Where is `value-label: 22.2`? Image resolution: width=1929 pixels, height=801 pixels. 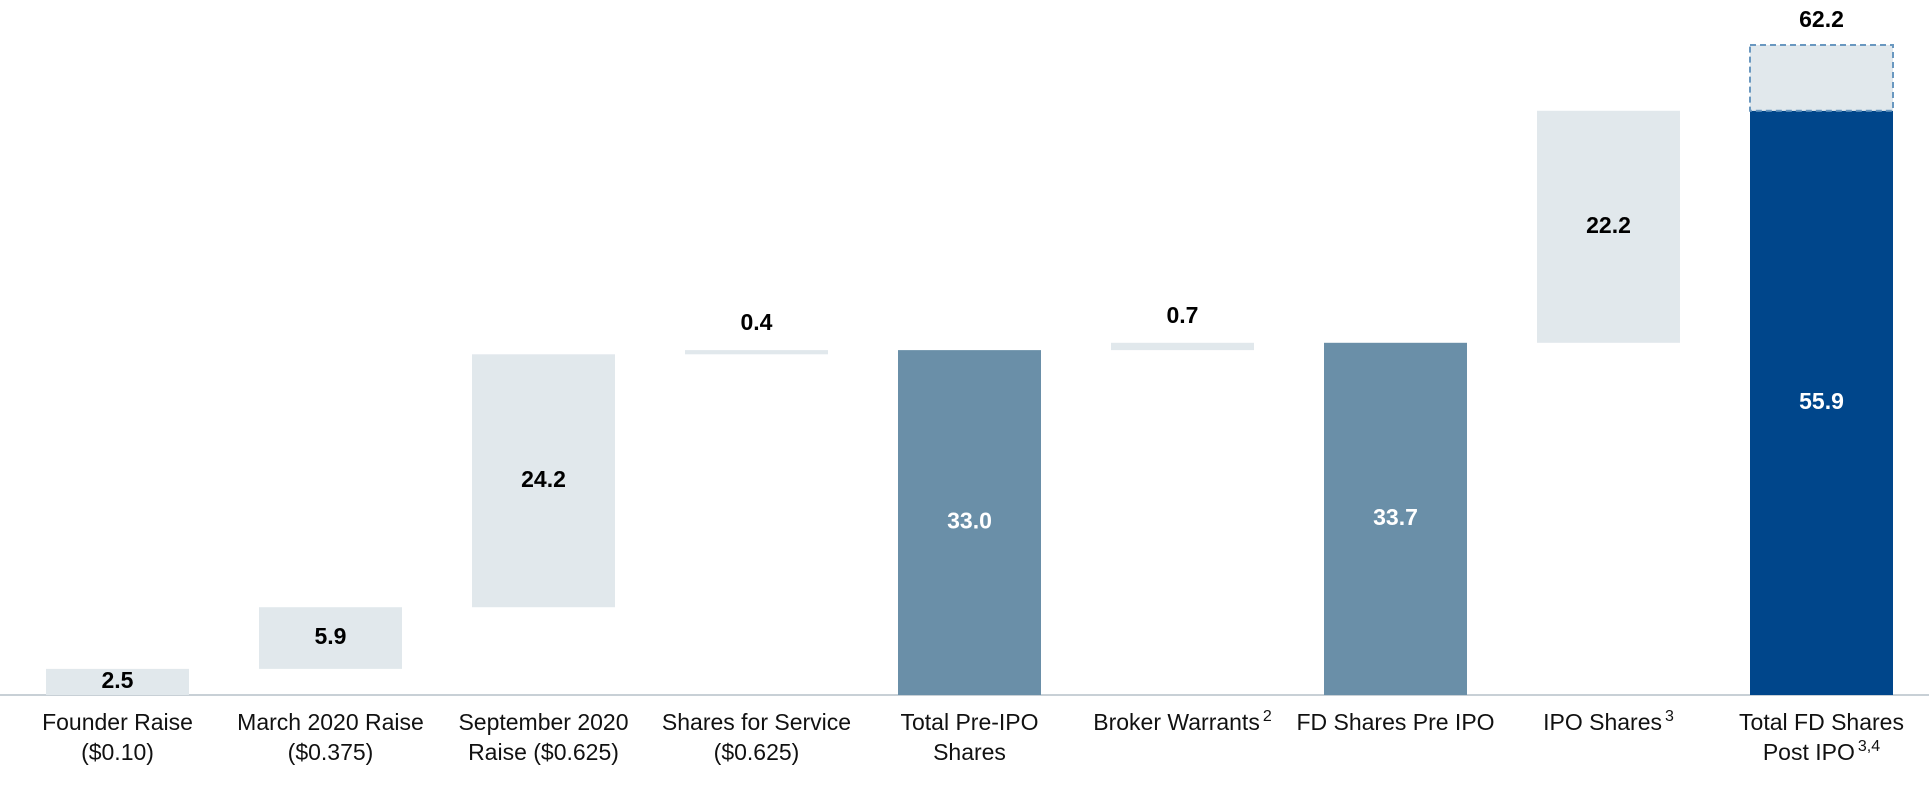
value-label: 22.2 is located at coordinates (1608, 225).